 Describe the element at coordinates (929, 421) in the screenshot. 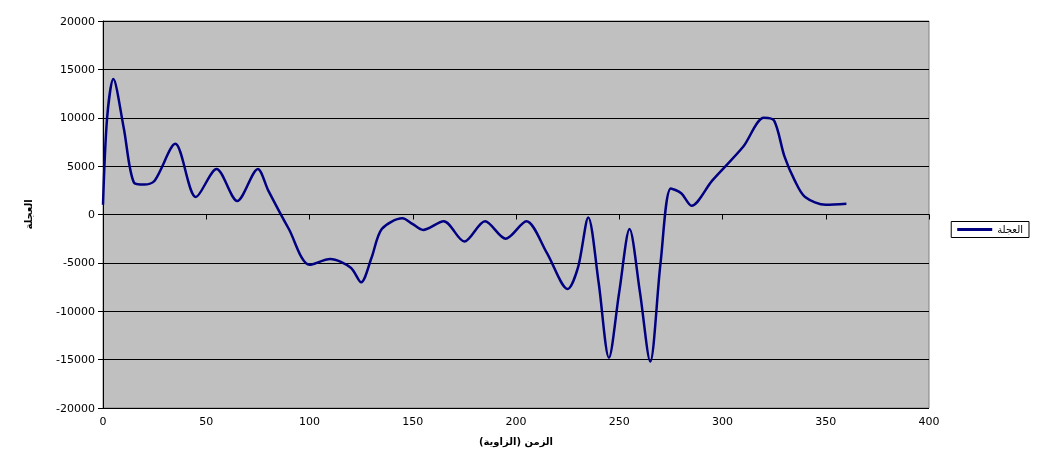

I see `x-tick-label: 400` at that location.